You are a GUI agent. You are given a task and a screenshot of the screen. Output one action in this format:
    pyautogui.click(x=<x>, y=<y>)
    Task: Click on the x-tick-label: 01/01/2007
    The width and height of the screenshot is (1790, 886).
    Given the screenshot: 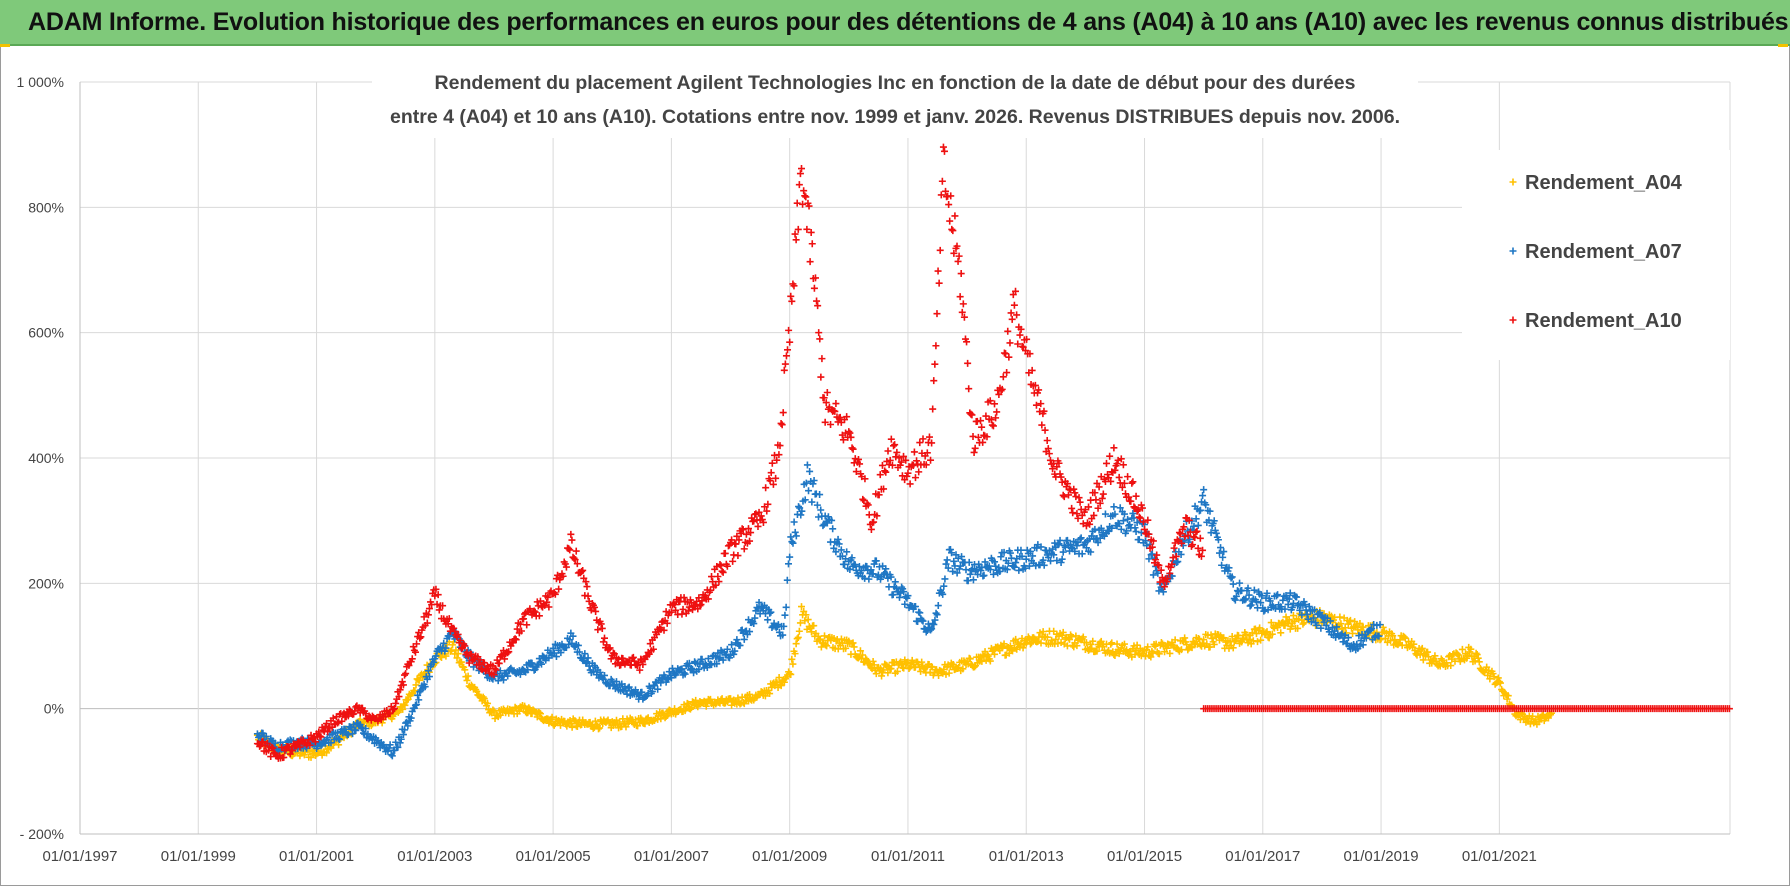 What is the action you would take?
    pyautogui.click(x=671, y=856)
    